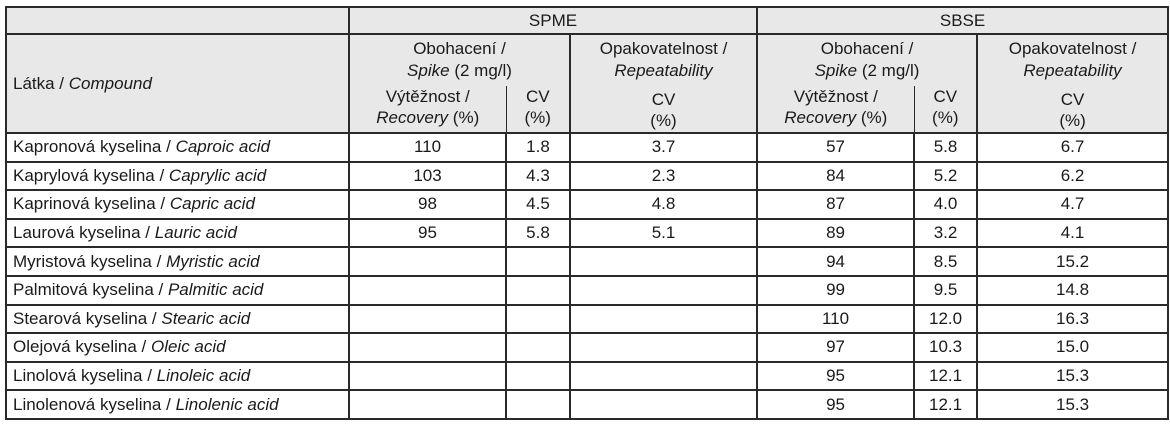 Image resolution: width=1170 pixels, height=428 pixels. What do you see at coordinates (553, 20) in the screenshot?
I see `header-spme: SPME` at bounding box center [553, 20].